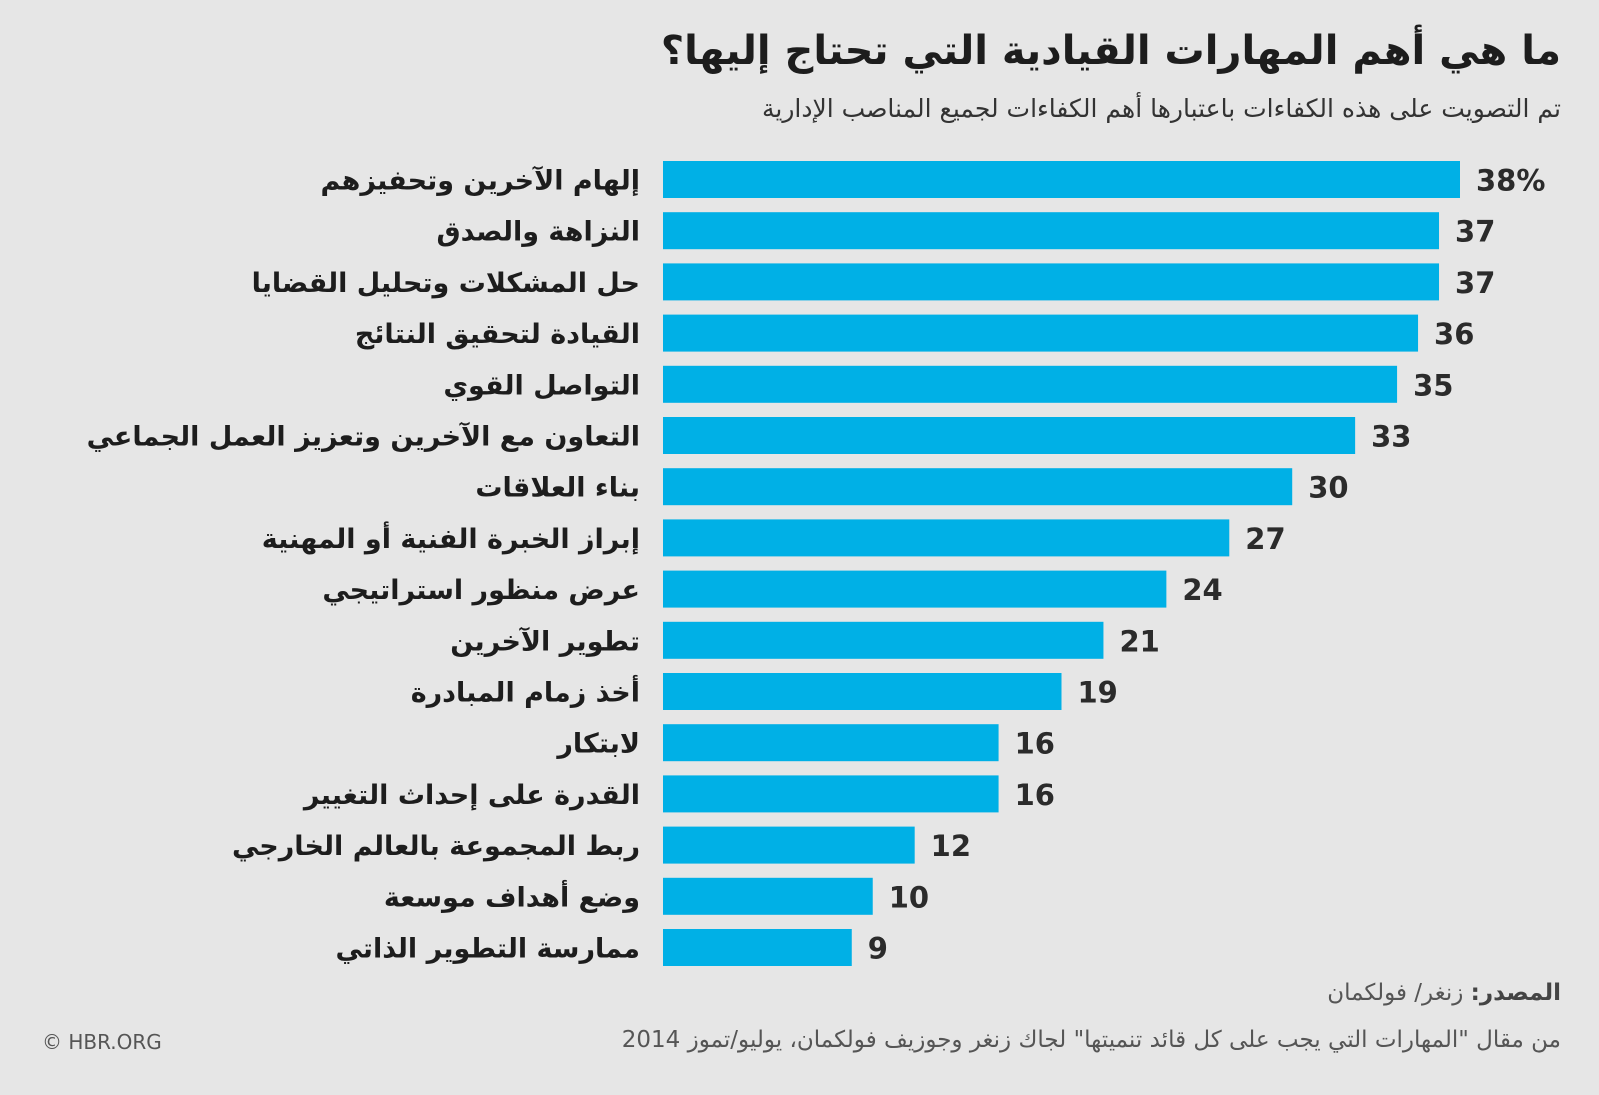  I want to click on value-label-14: 12, so click(951, 846).